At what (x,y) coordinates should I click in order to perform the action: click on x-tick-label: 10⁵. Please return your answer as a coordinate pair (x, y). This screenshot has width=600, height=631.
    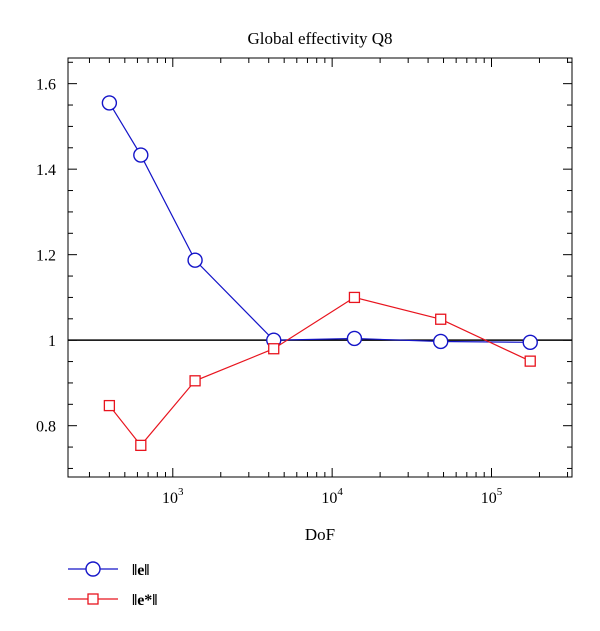
    Looking at the image, I should click on (492, 496).